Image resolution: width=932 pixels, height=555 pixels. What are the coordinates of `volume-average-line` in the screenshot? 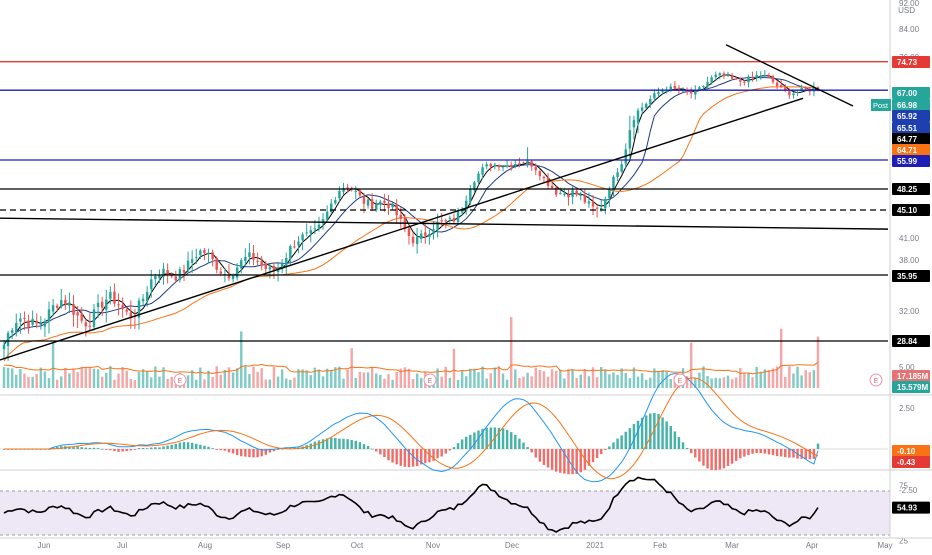 It's located at (411, 368).